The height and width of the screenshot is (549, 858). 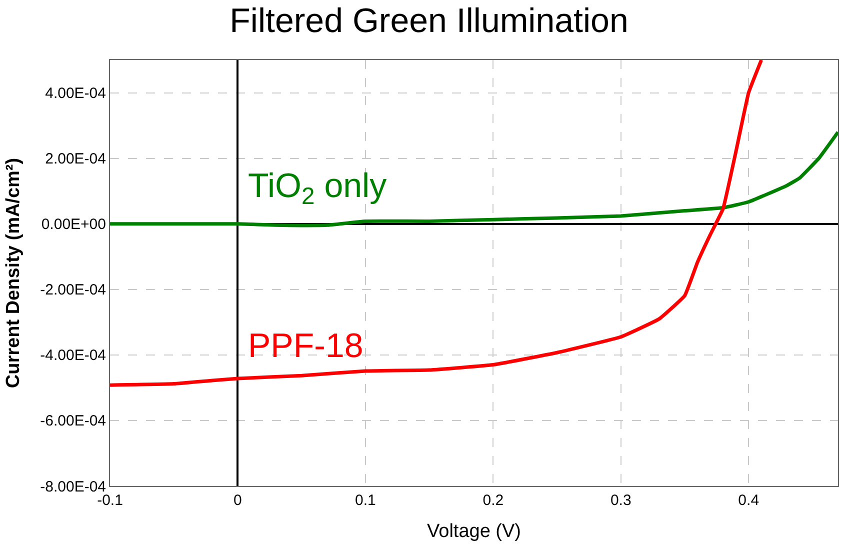 What do you see at coordinates (73, 421) in the screenshot?
I see `y-tick-label: -6.00E-04` at bounding box center [73, 421].